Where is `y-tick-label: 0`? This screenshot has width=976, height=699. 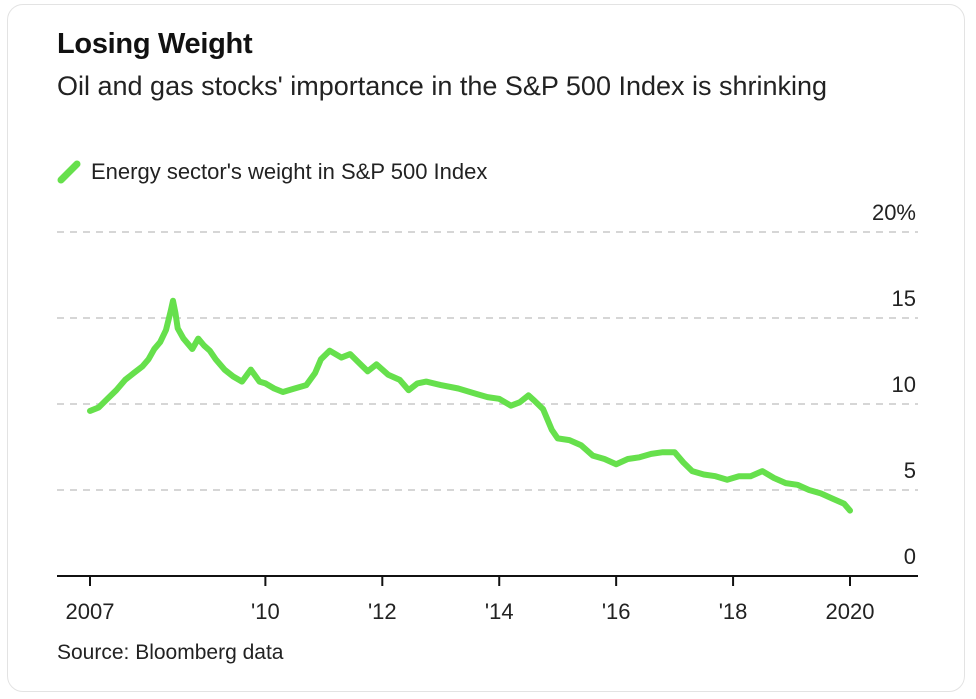
y-tick-label: 0 is located at coordinates (910, 556).